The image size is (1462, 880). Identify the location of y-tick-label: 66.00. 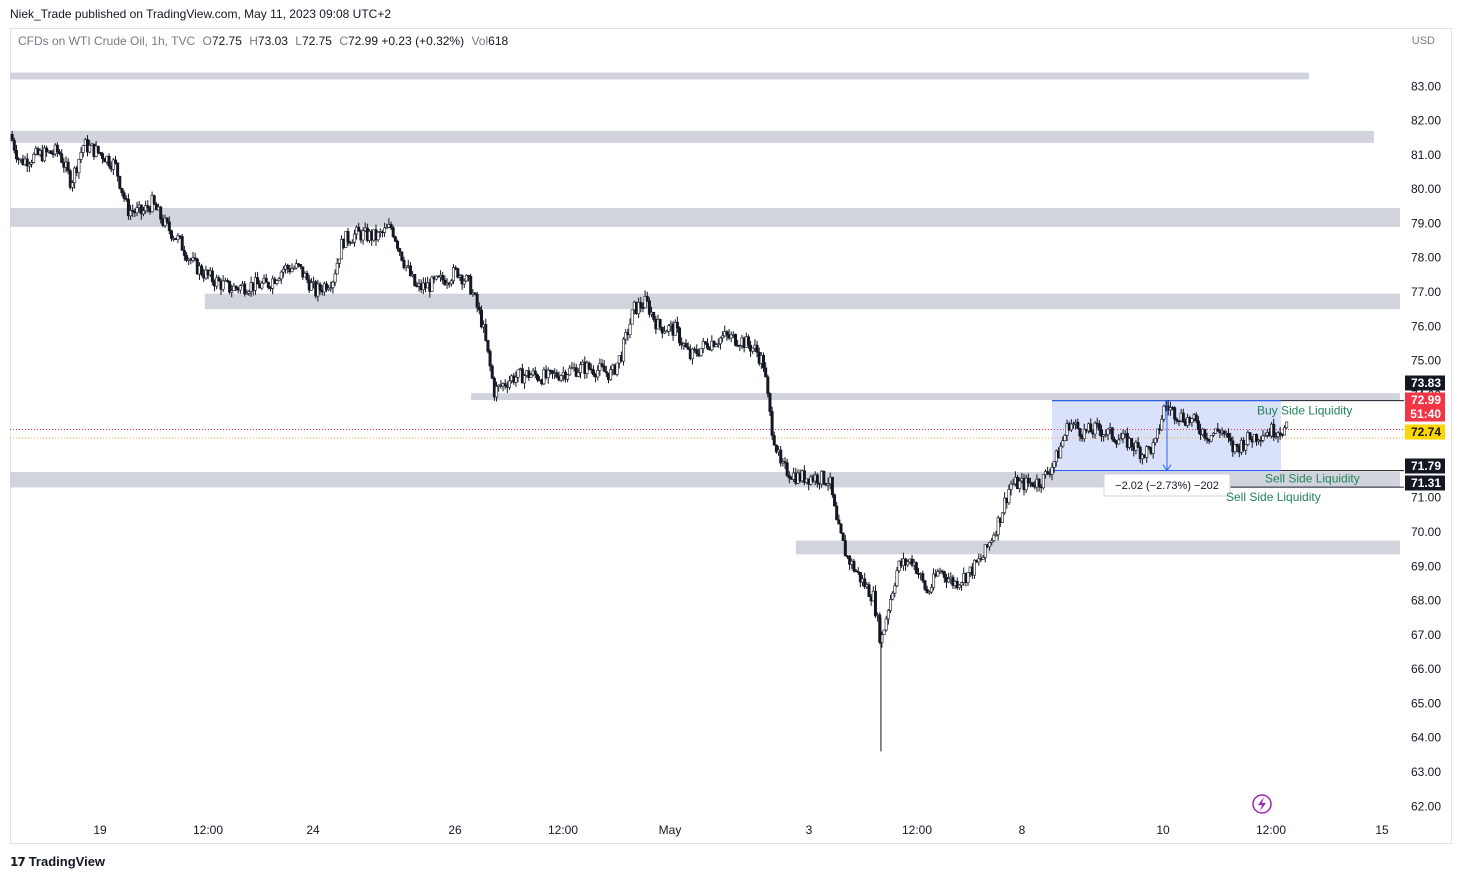
(1426, 669).